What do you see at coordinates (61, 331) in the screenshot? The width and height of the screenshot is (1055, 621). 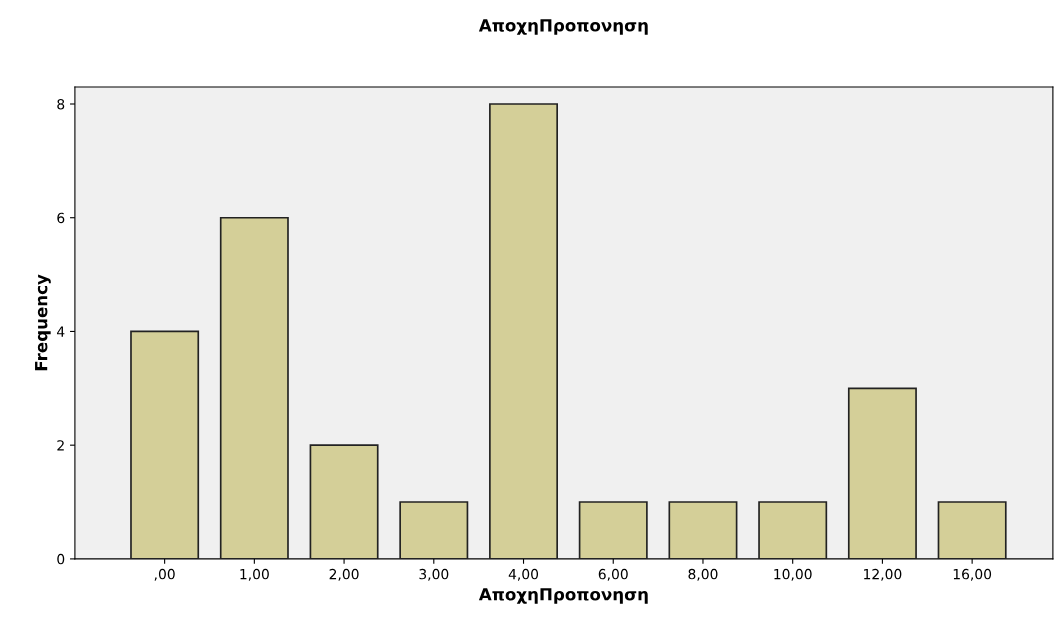 I see `y-tick-label: 4` at bounding box center [61, 331].